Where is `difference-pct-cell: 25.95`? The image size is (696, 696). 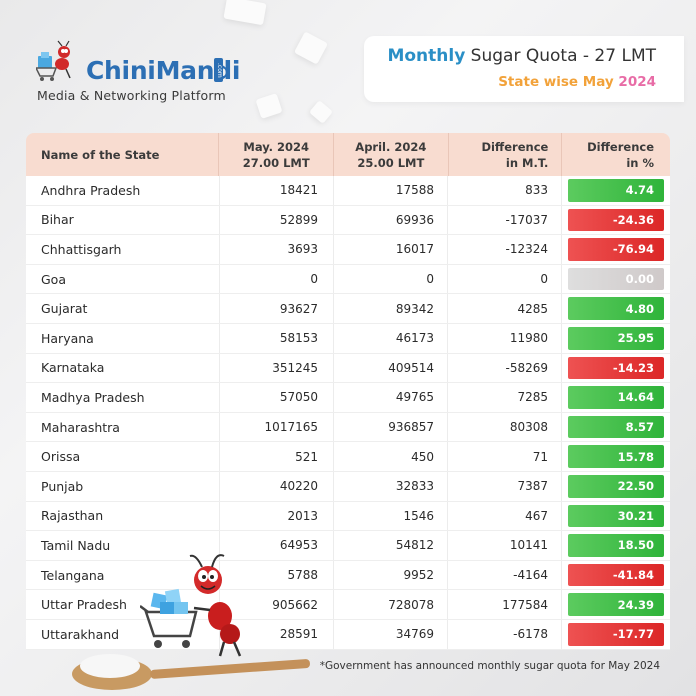
difference-pct-cell: 25.95 is located at coordinates (616, 338).